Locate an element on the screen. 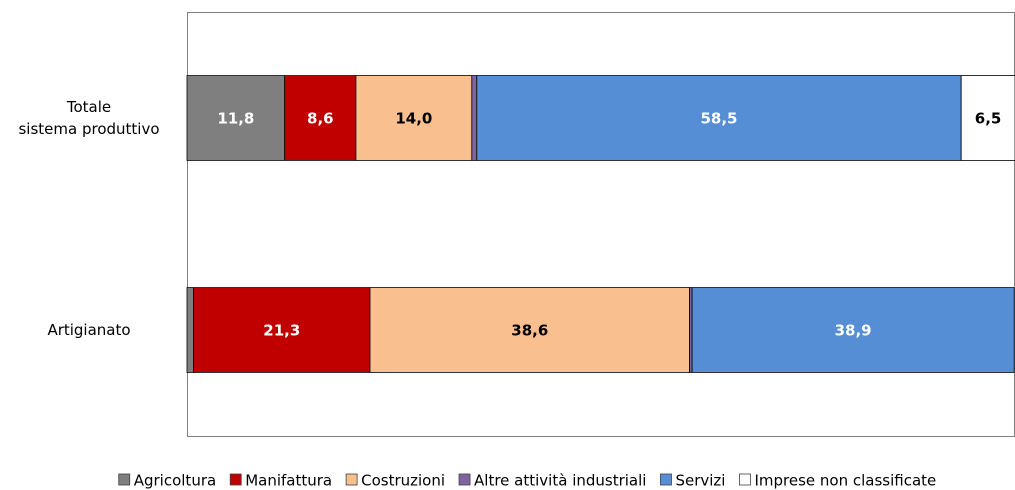 Image resolution: width=1015 pixels, height=490 pixels. legend-item: Manifattura is located at coordinates (280, 481).